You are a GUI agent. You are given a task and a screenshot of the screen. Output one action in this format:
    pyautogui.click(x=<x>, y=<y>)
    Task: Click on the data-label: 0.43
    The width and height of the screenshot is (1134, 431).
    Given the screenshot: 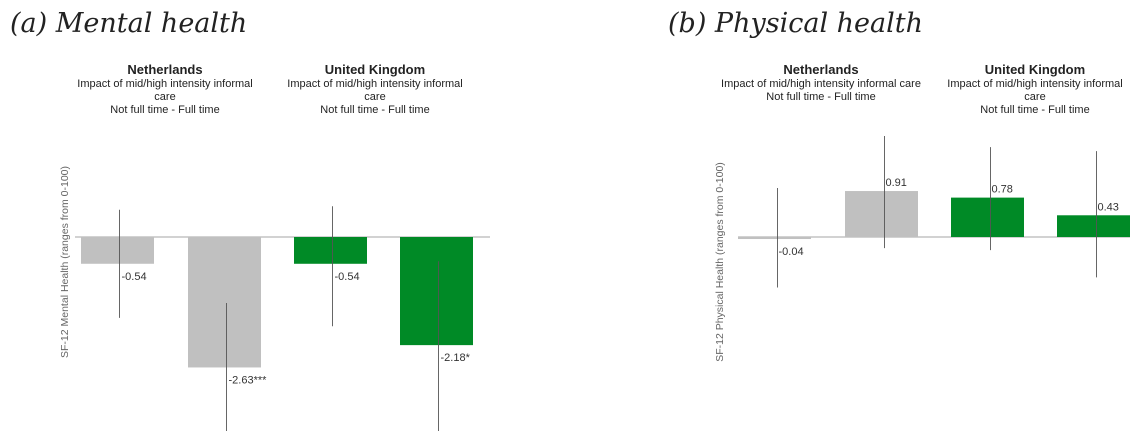 What is the action you would take?
    pyautogui.click(x=1108, y=207)
    